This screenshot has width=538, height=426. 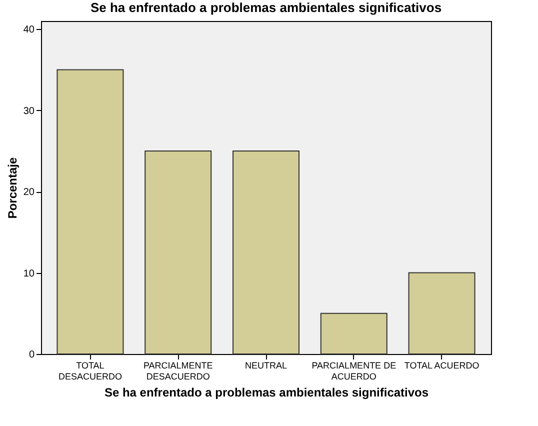 I want to click on y-tick-label: 20, so click(x=29, y=192).